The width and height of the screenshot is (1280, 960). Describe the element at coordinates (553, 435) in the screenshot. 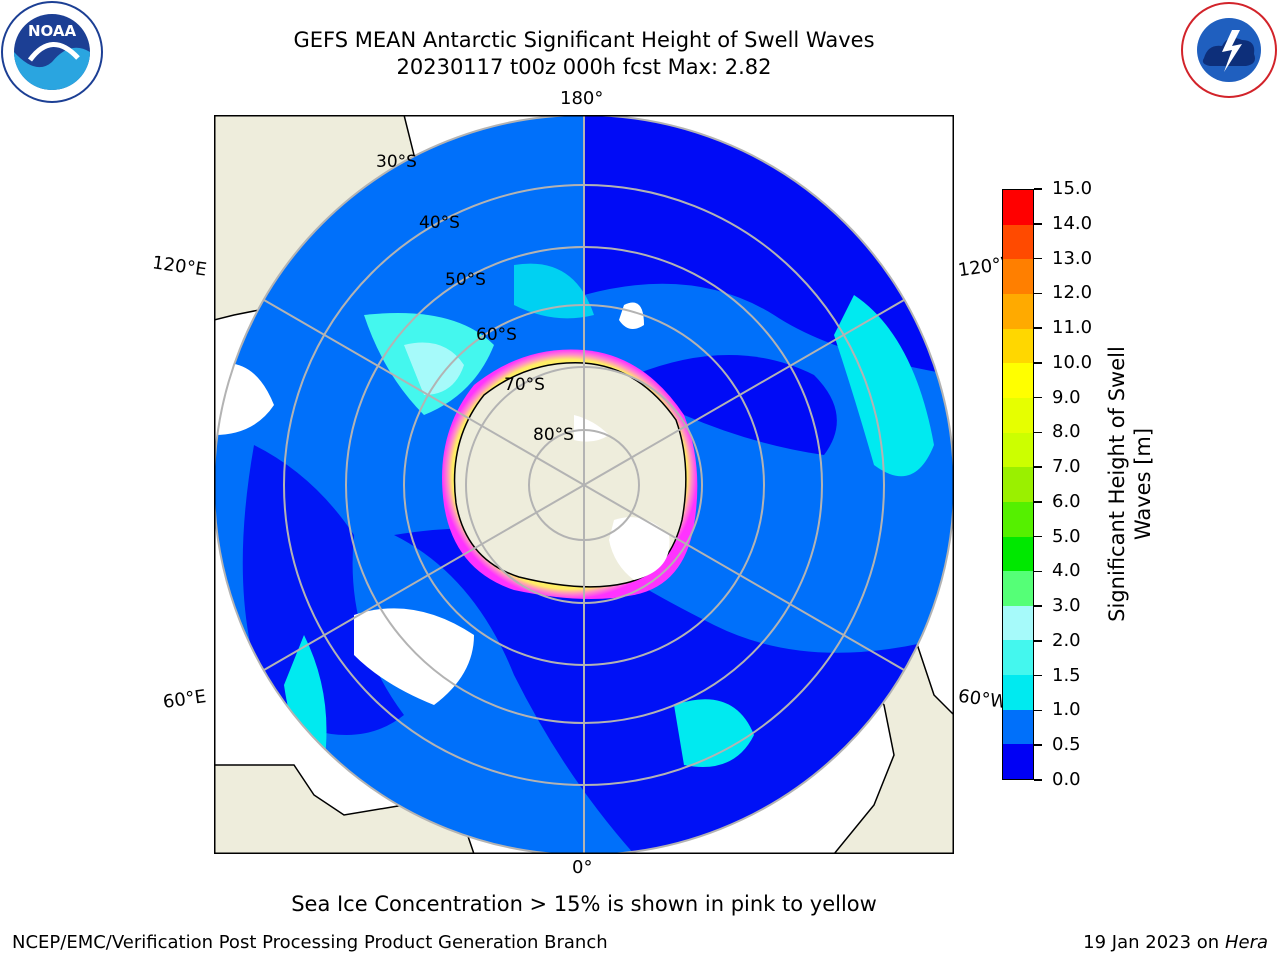

I see `lat-label-80s: 80°S` at that location.